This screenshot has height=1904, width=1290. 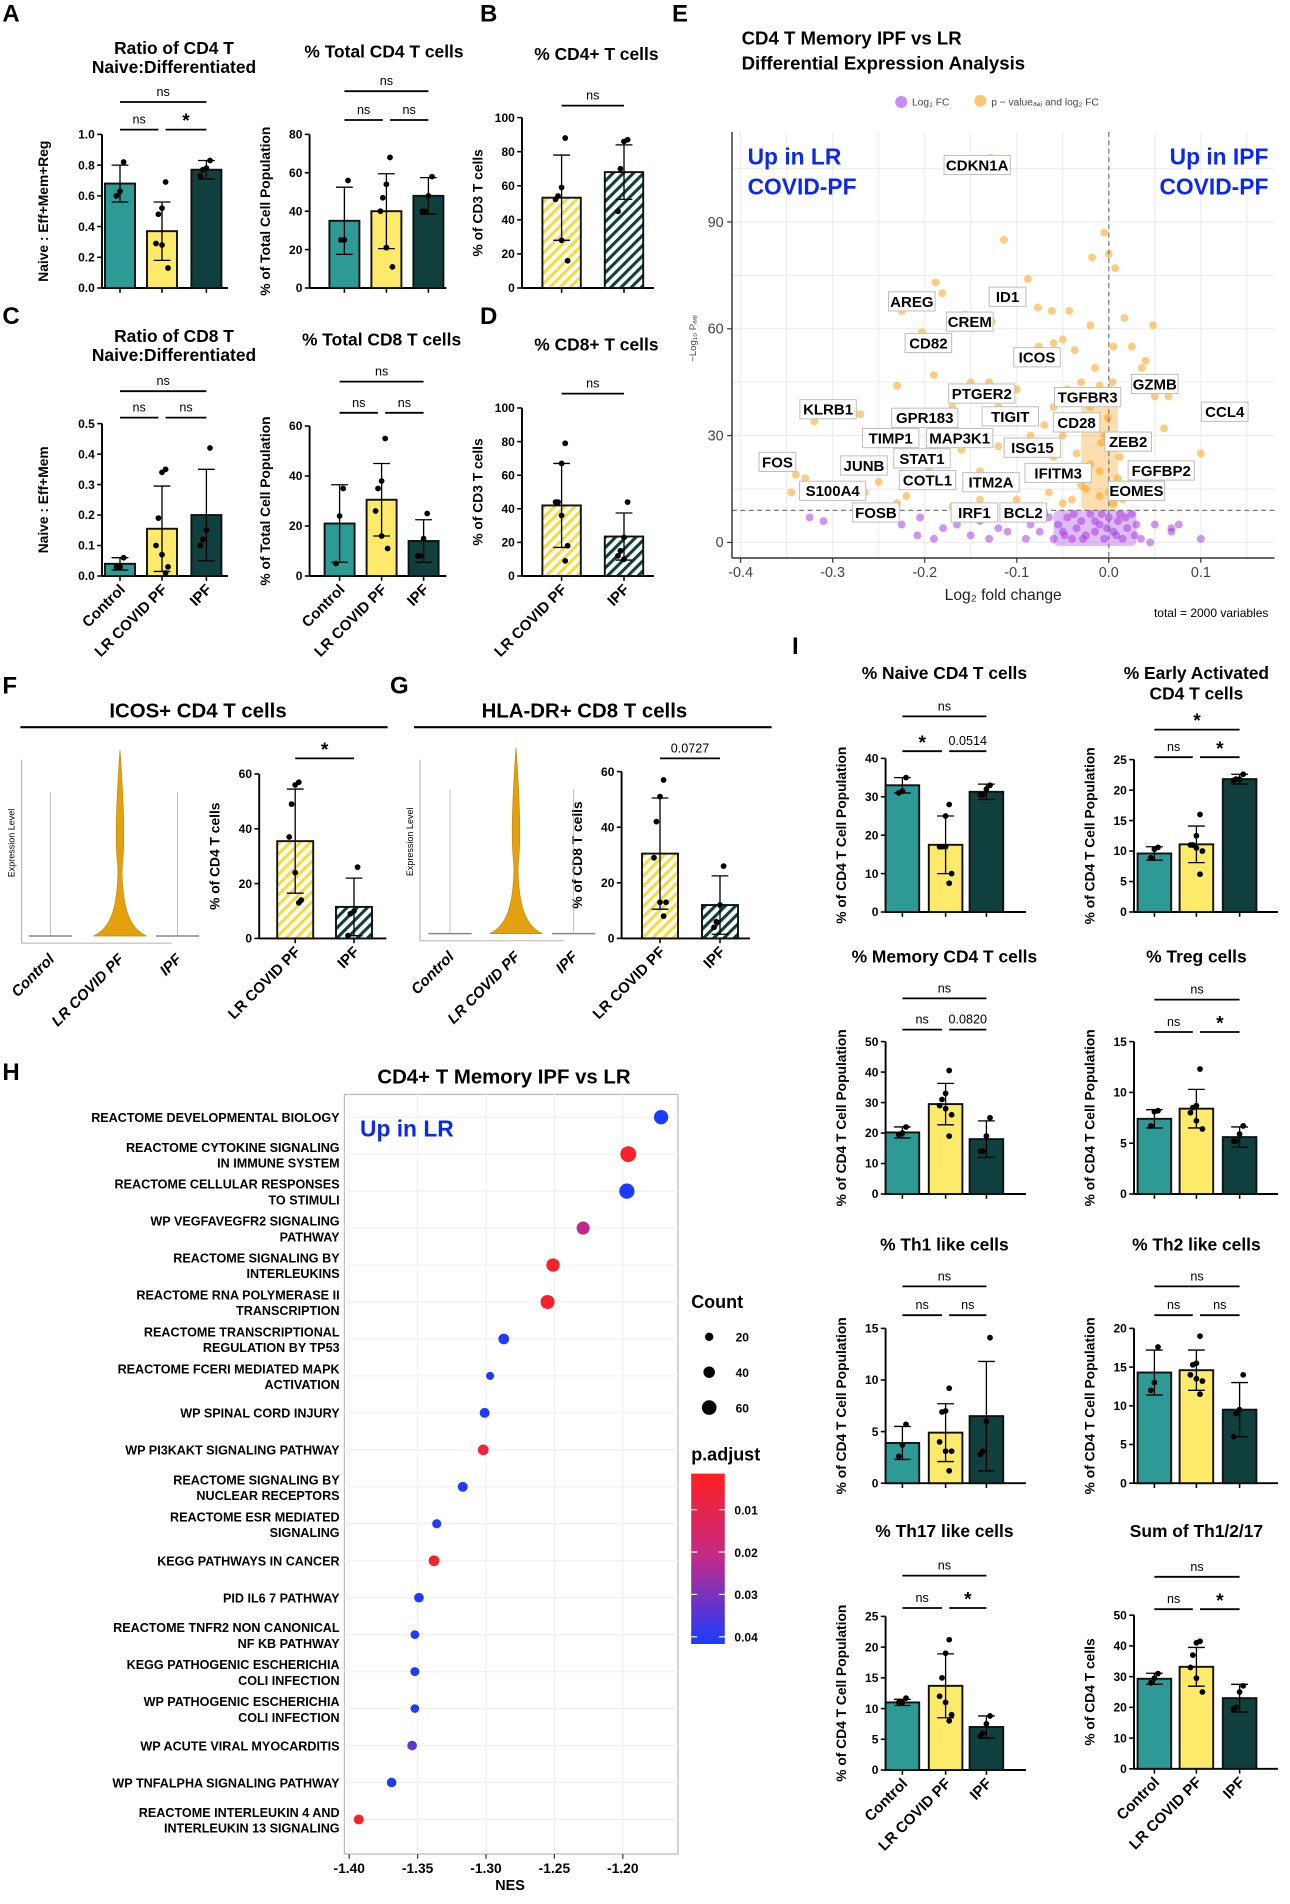 What do you see at coordinates (174, 336) in the screenshot?
I see `chart-title: Ratio of CD8 T` at bounding box center [174, 336].